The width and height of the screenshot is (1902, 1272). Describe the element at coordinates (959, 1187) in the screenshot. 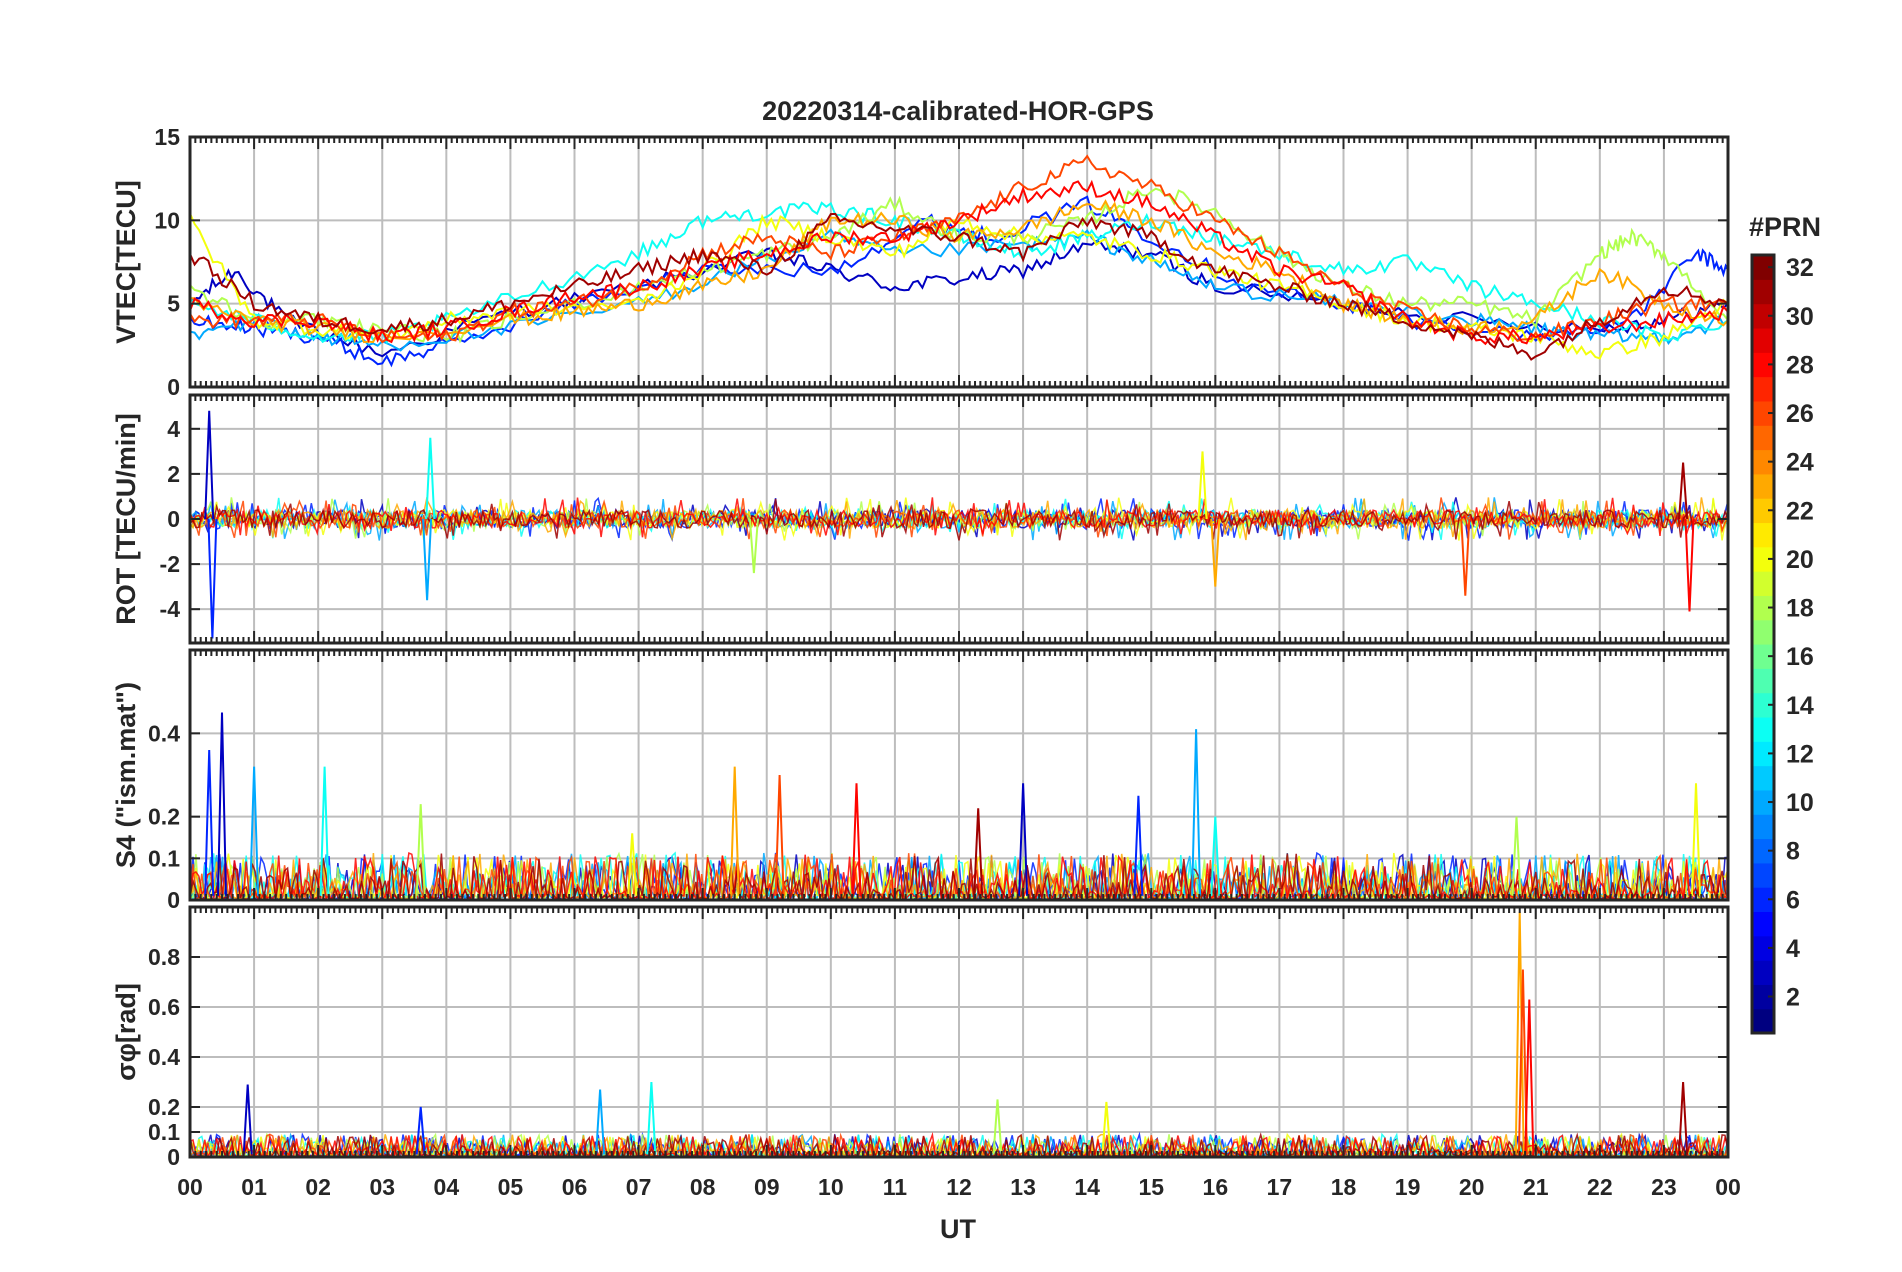

I see `x-tick-label: 12` at that location.